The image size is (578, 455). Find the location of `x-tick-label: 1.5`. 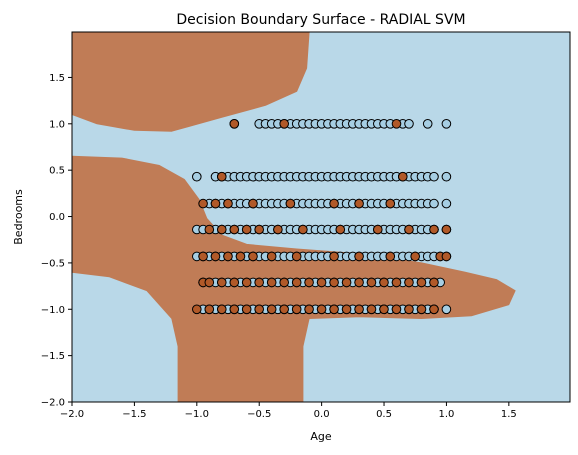

x-tick-label: 1.5 is located at coordinates (509, 414).